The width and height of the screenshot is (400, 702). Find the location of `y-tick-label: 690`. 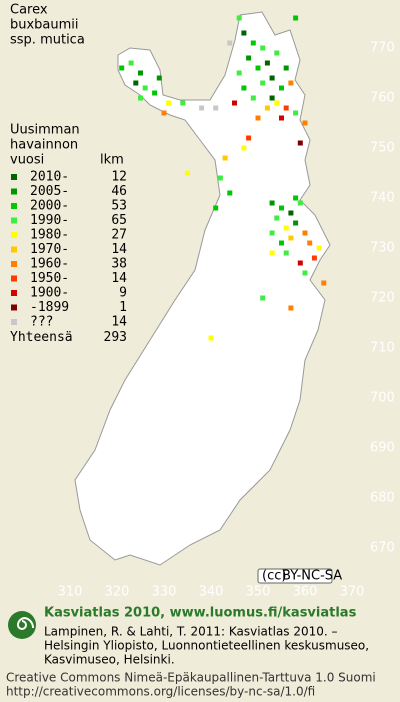

y-tick-label: 690 is located at coordinates (382, 448).